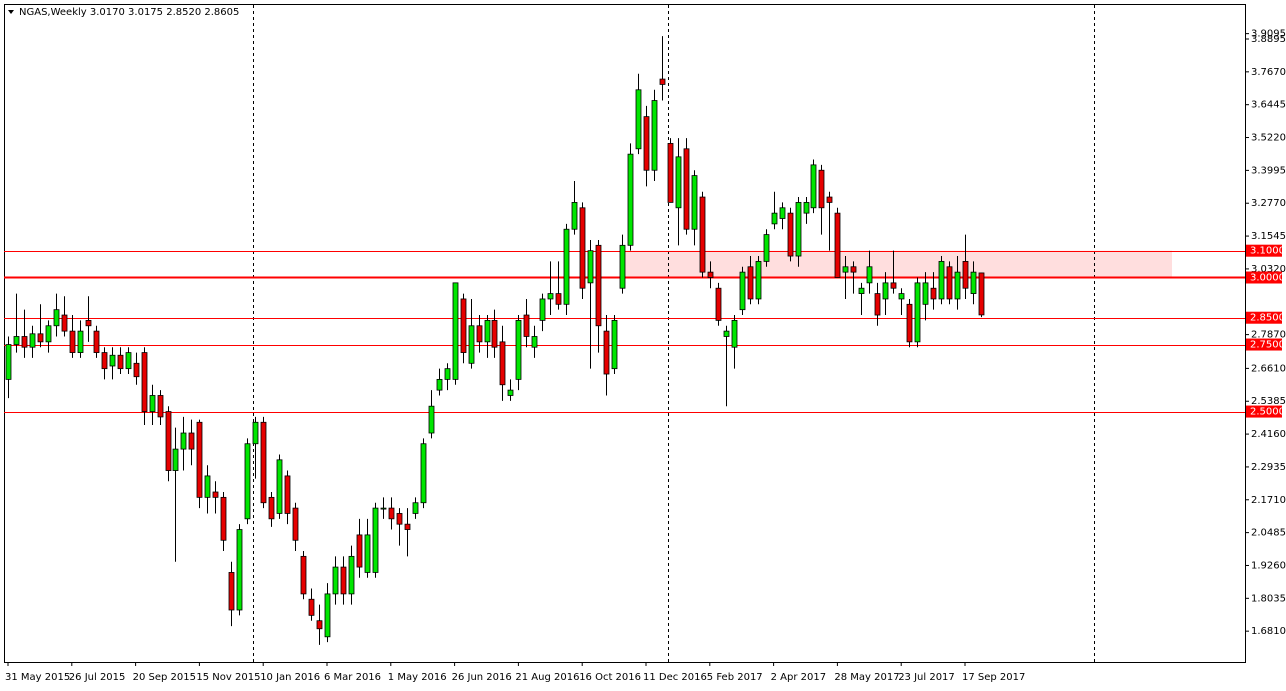  I want to click on x-tick-label: 2 Apr 2017, so click(798, 677).